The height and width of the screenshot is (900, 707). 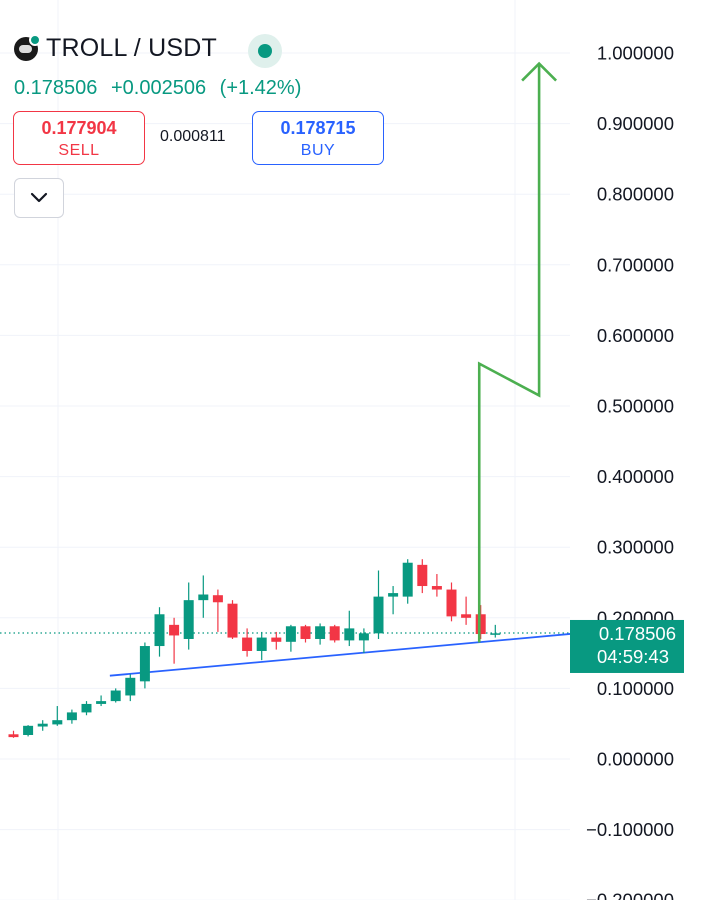 I want to click on candlestick-series, so click(x=254, y=648).